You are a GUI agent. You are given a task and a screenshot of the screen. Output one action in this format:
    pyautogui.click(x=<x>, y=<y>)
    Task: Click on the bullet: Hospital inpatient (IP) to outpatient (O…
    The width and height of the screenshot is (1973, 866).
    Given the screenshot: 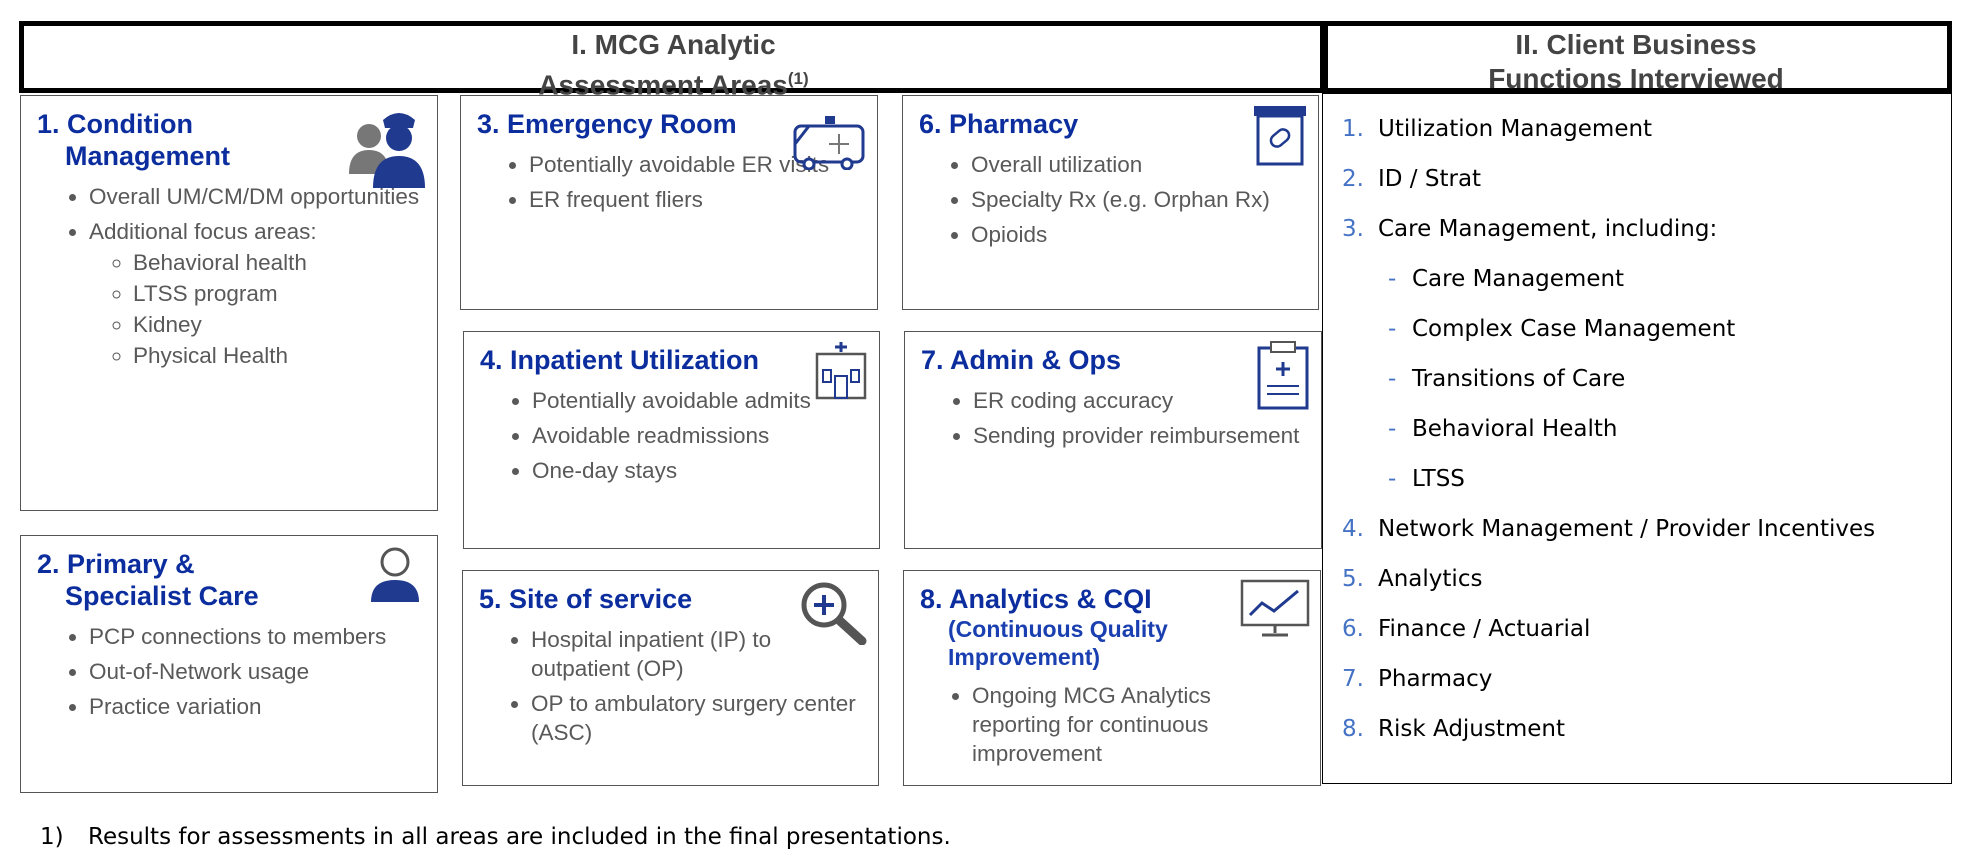 What is the action you would take?
    pyautogui.click(x=696, y=654)
    